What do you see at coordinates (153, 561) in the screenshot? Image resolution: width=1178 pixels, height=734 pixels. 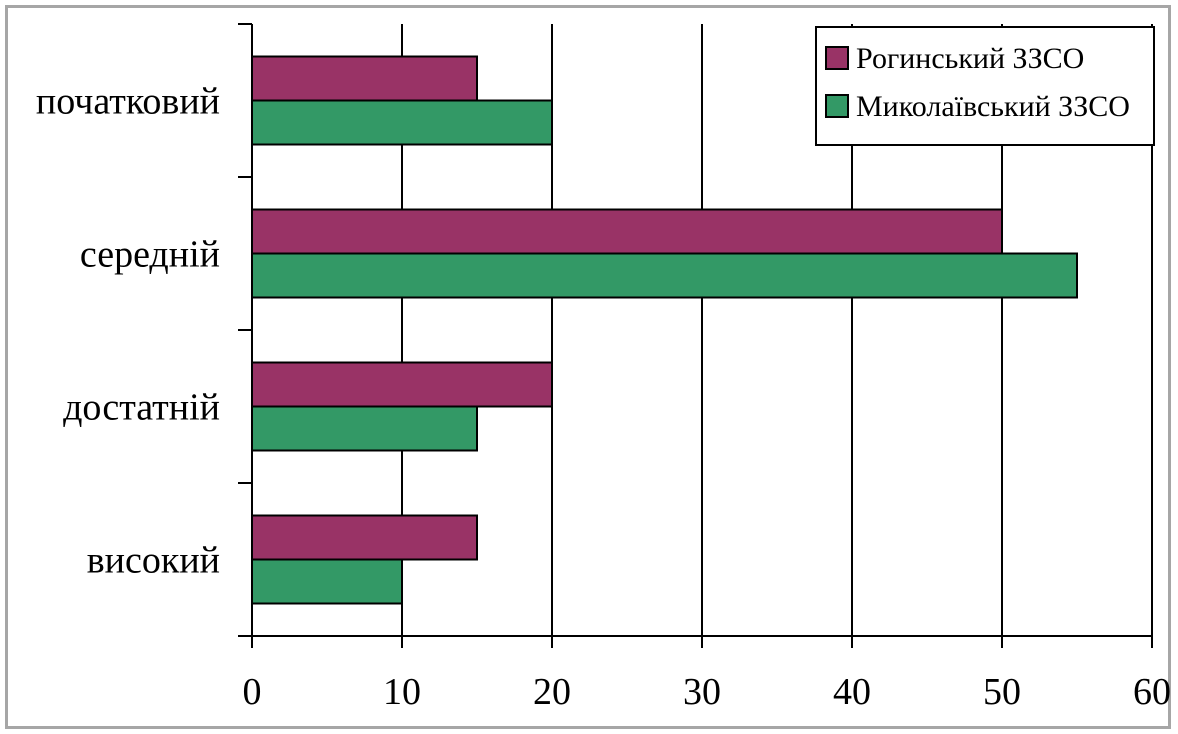 I see `category-label: високий` at bounding box center [153, 561].